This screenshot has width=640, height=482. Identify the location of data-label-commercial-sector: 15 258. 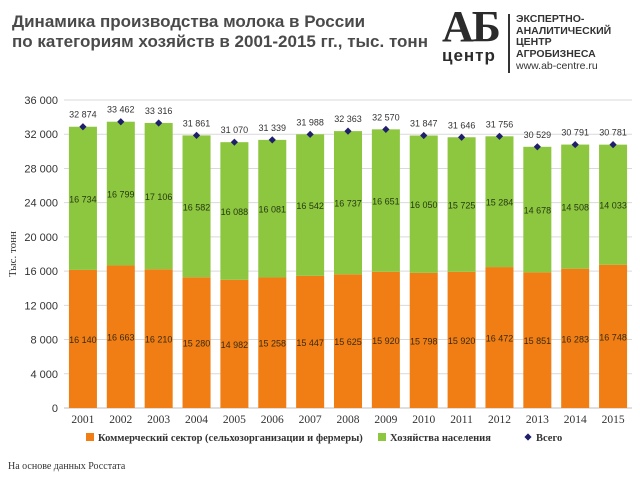
(273, 344).